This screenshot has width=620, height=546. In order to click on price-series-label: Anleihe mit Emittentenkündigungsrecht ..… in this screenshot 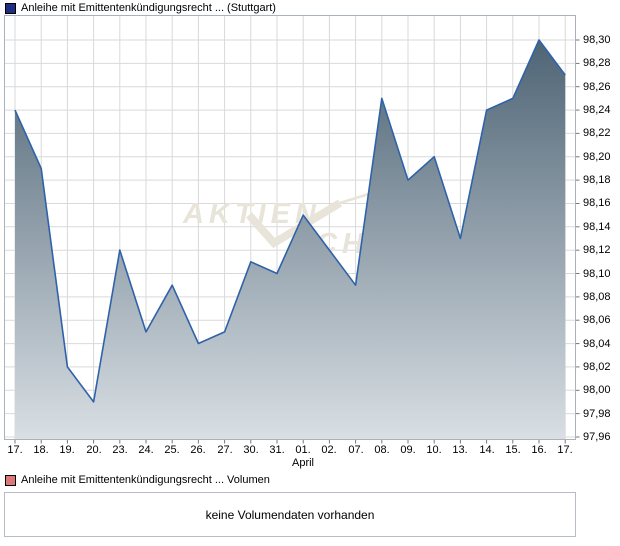, I will do `click(148, 8)`.